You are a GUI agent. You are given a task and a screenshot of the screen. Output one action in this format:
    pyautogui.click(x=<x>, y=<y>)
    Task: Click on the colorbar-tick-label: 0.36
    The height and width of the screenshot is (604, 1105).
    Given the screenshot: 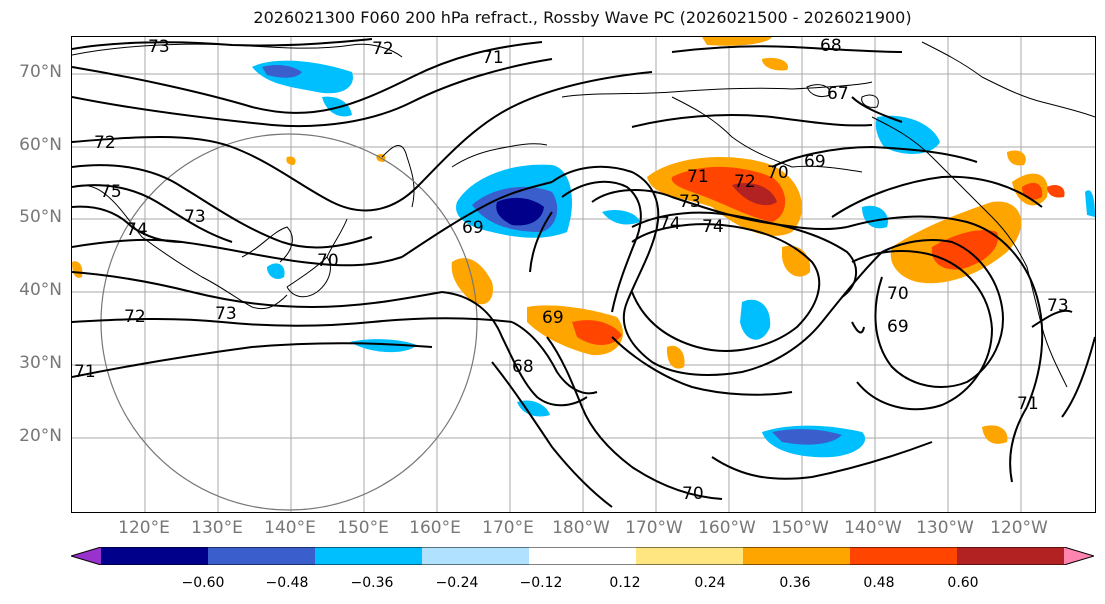 What is the action you would take?
    pyautogui.click(x=795, y=583)
    